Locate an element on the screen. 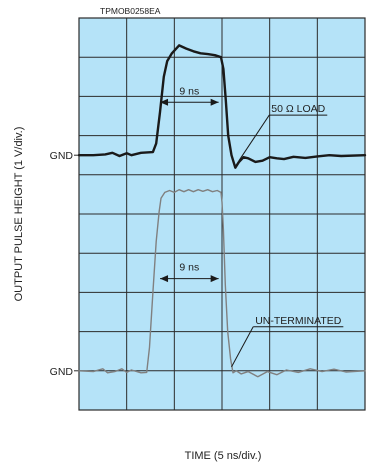  figure-code: TPMOB0258EA is located at coordinates (130, 11).